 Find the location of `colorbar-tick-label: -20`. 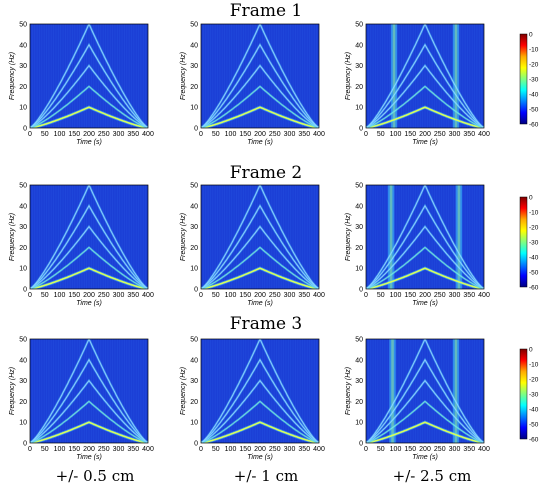

colorbar-tick-label: -20 is located at coordinates (534, 64).